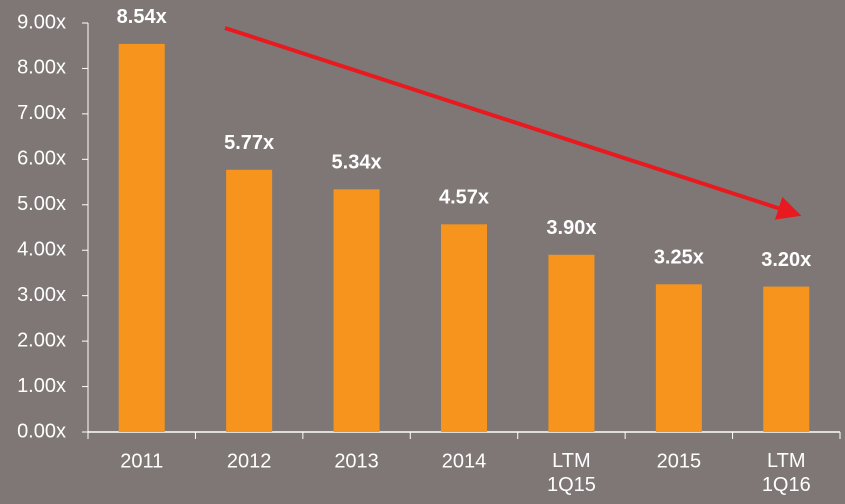 The image size is (845, 504). Describe the element at coordinates (41, 250) in the screenshot. I see `y-tick-label: 4.00x` at that location.